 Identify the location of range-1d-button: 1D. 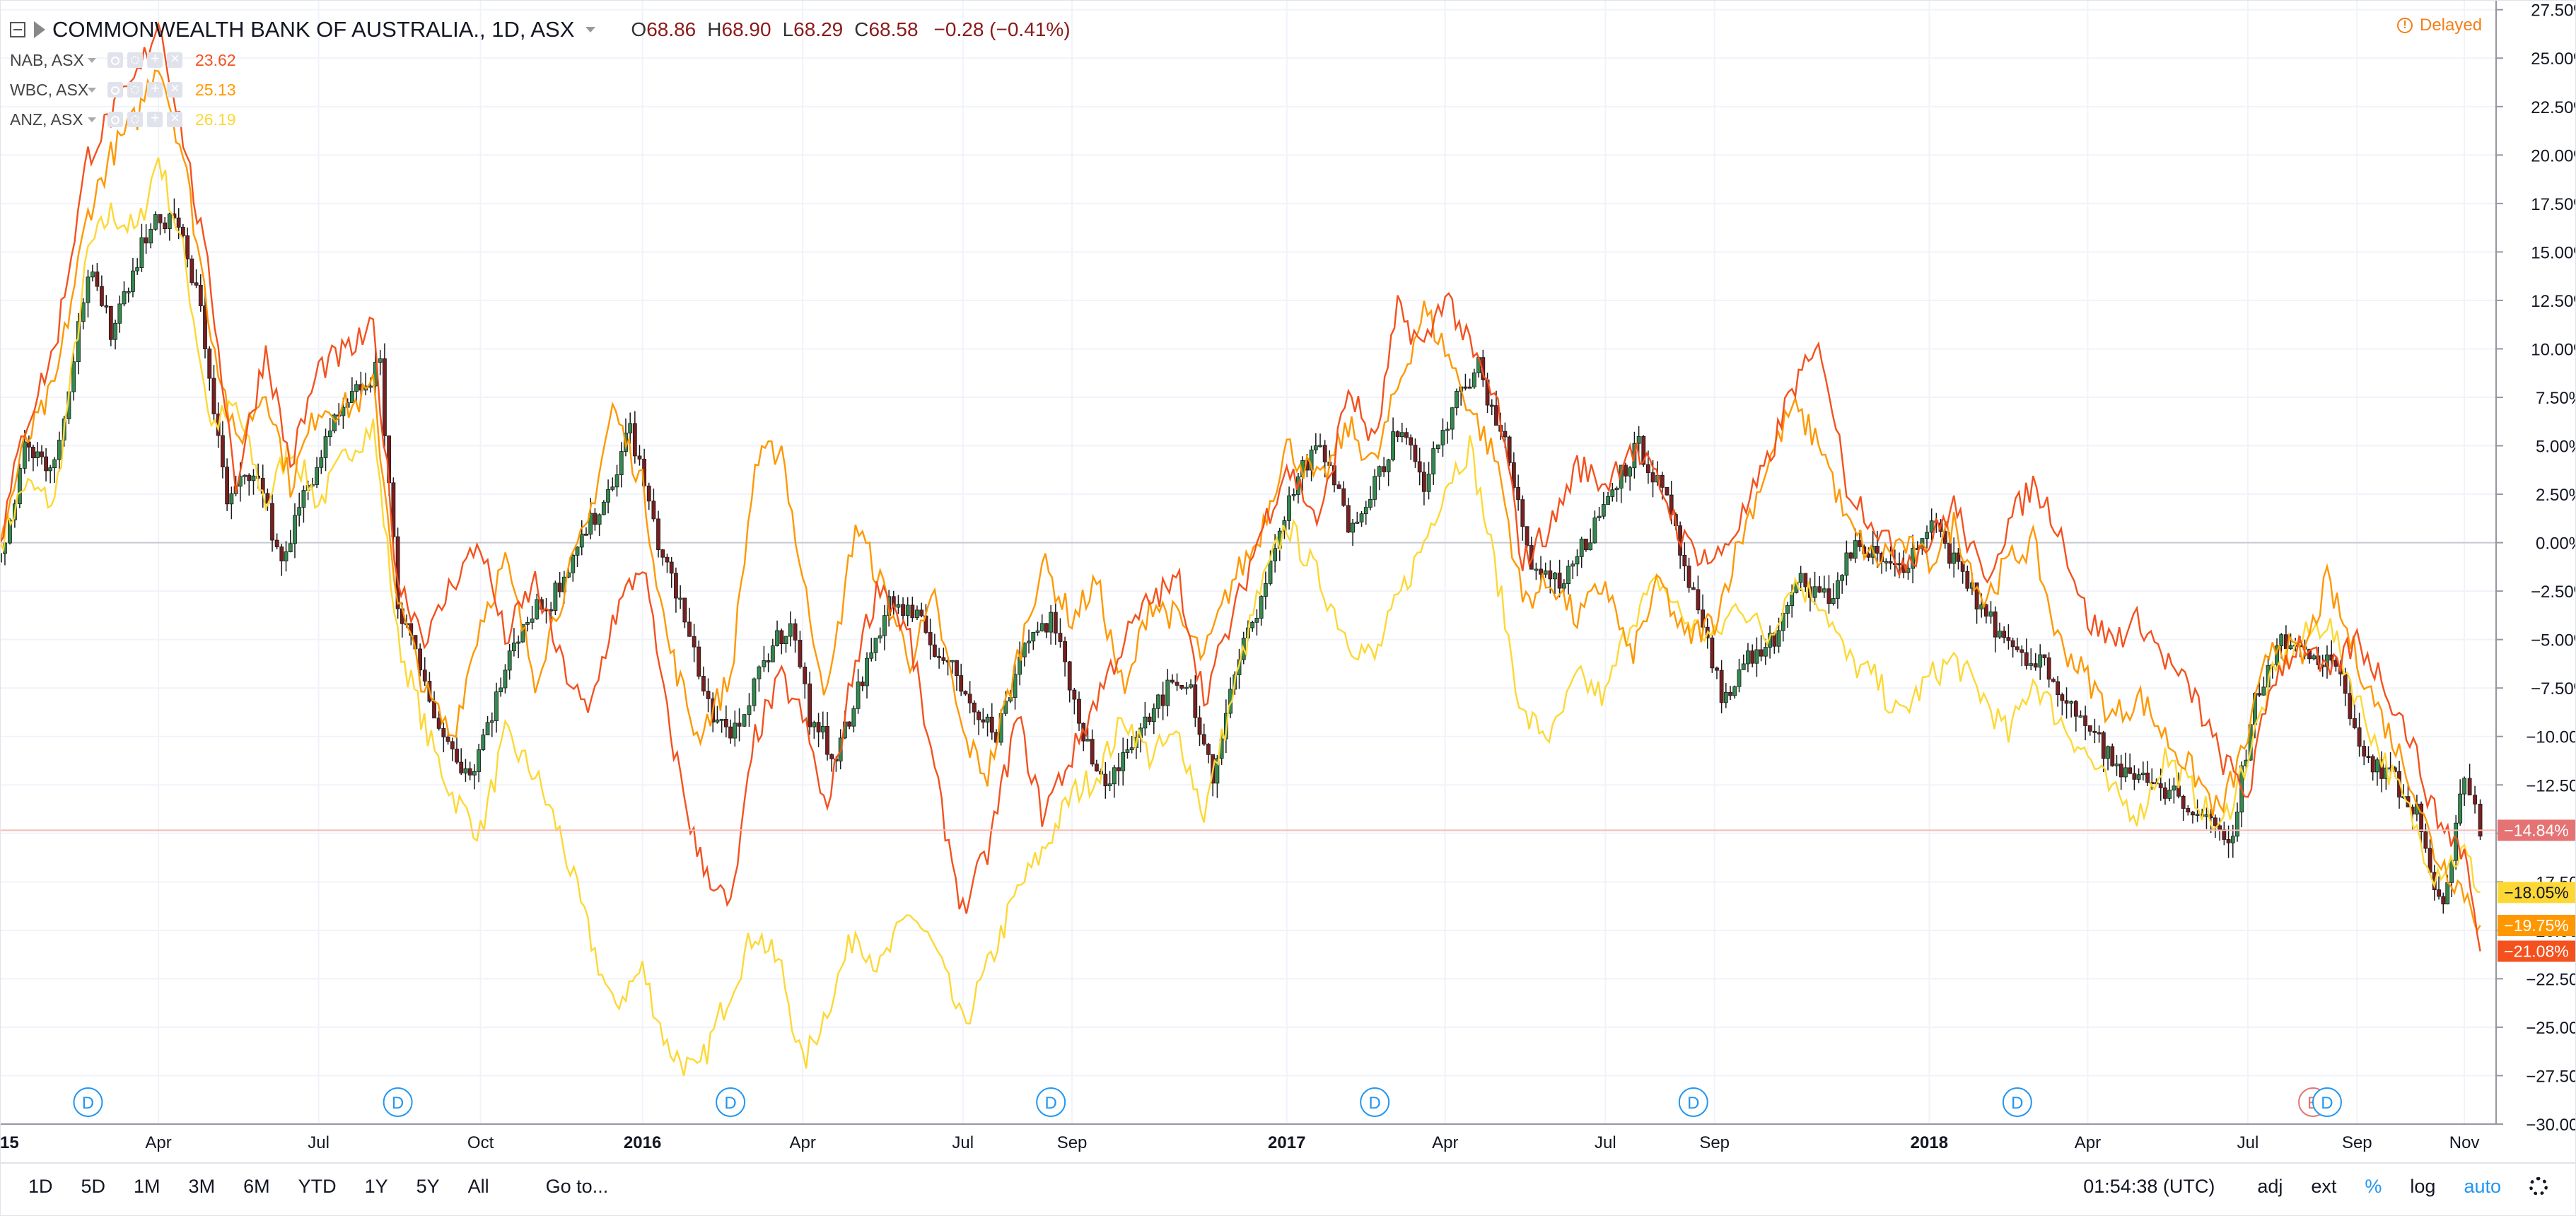
(40, 1186).